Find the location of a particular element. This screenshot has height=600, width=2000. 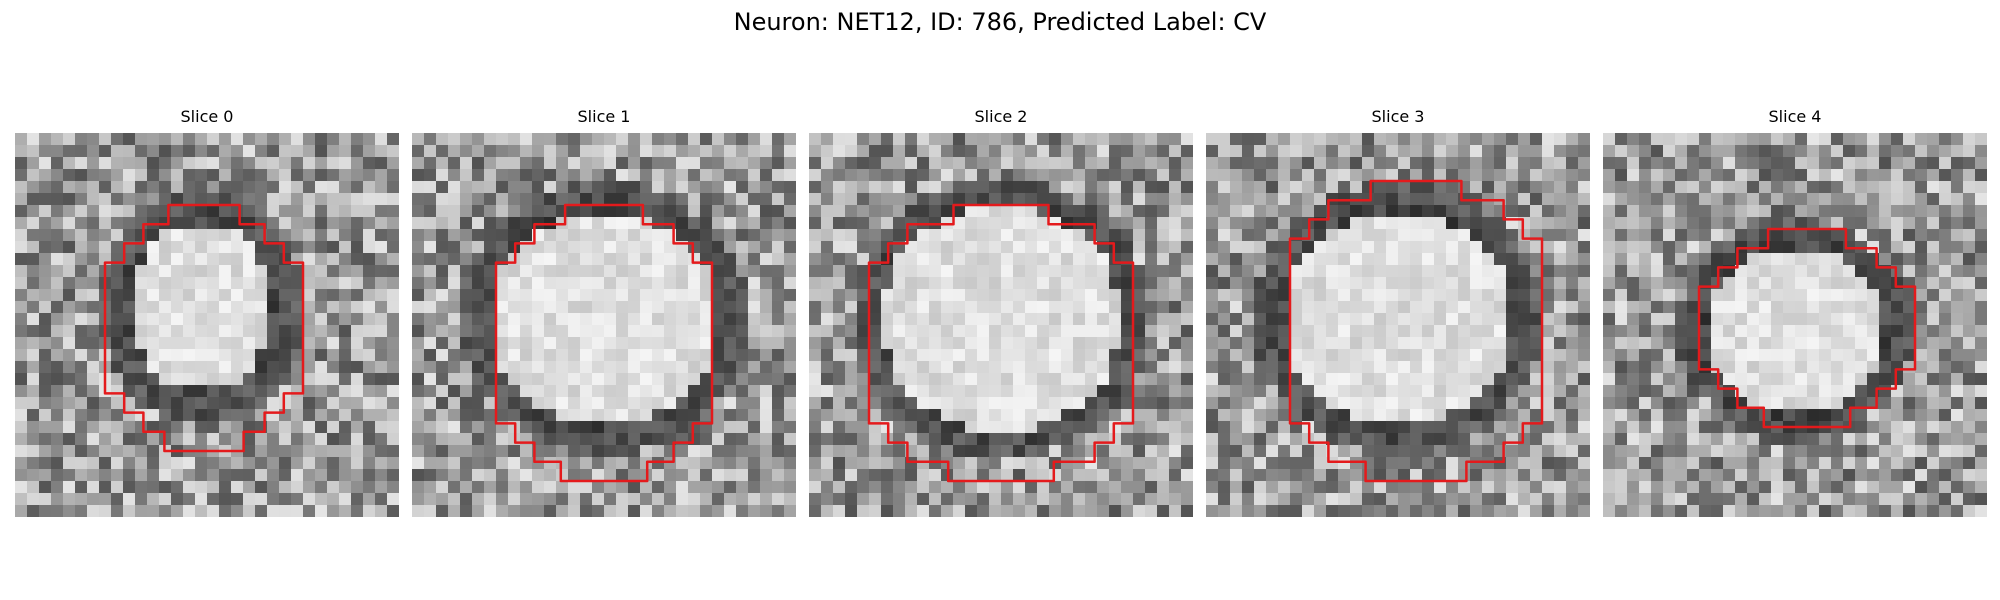

slice-panel-3: Slice 3 is located at coordinates (1398, 312).